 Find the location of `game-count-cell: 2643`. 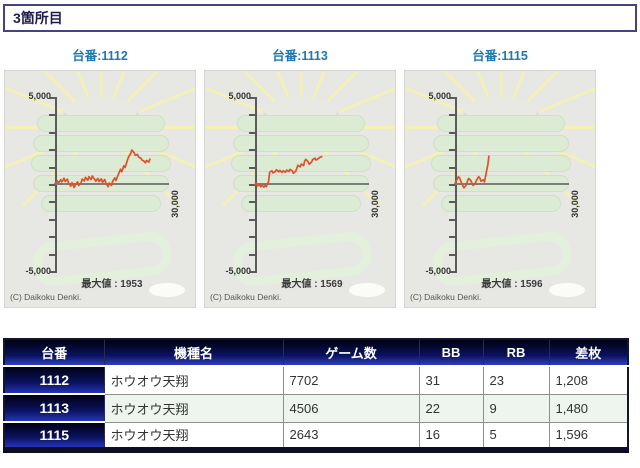

game-count-cell: 2643 is located at coordinates (351, 436).